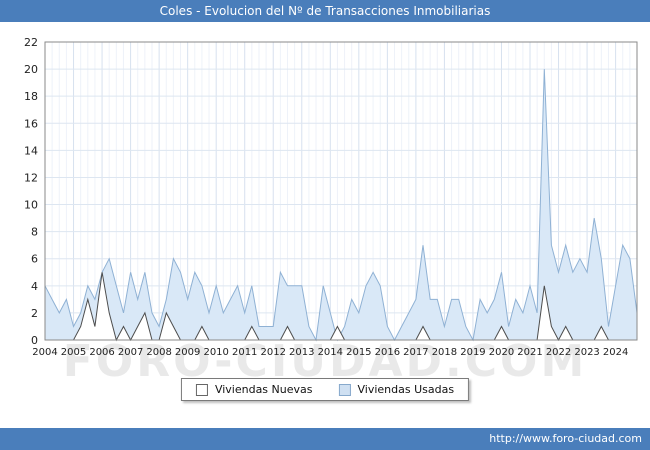  What do you see at coordinates (31, 150) in the screenshot?
I see `y-tick-label: 14` at bounding box center [31, 150].